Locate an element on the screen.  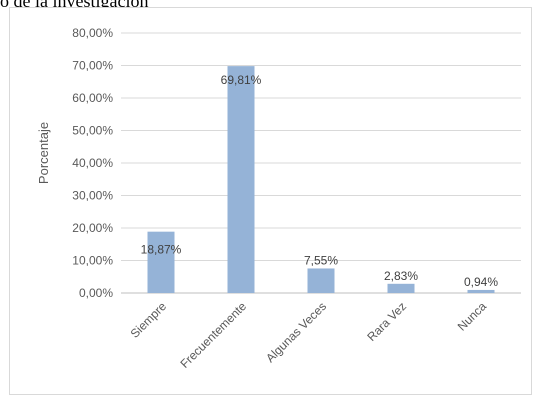
data-label: 18,87% is located at coordinates (161, 250).